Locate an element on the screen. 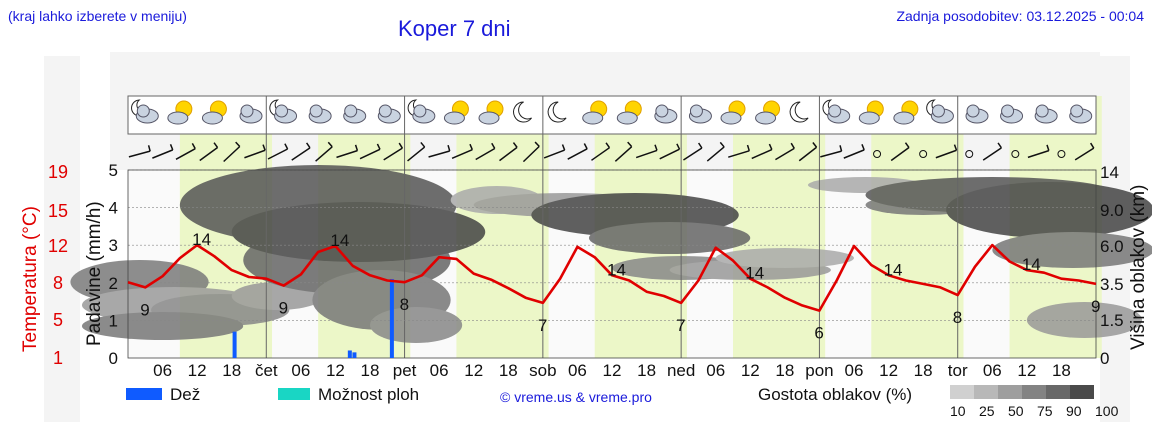  shower-legend-label: Možnost ploh is located at coordinates (368, 394).